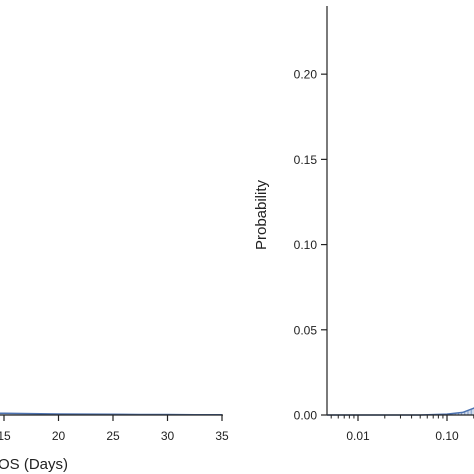  I want to click on right-y-tick-label: 0.15, so click(306, 160).